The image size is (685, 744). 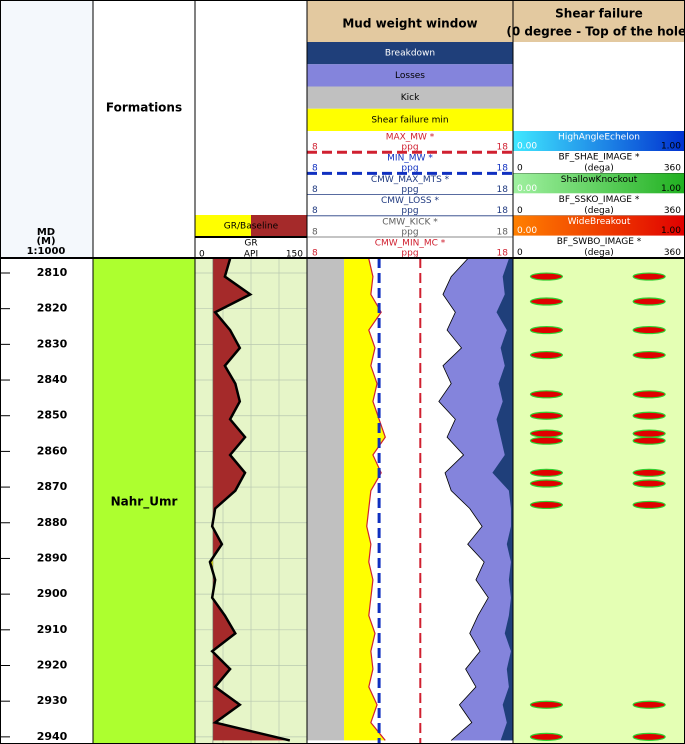 What do you see at coordinates (294, 255) in the screenshot?
I see `gr-scale-max: 150` at bounding box center [294, 255].